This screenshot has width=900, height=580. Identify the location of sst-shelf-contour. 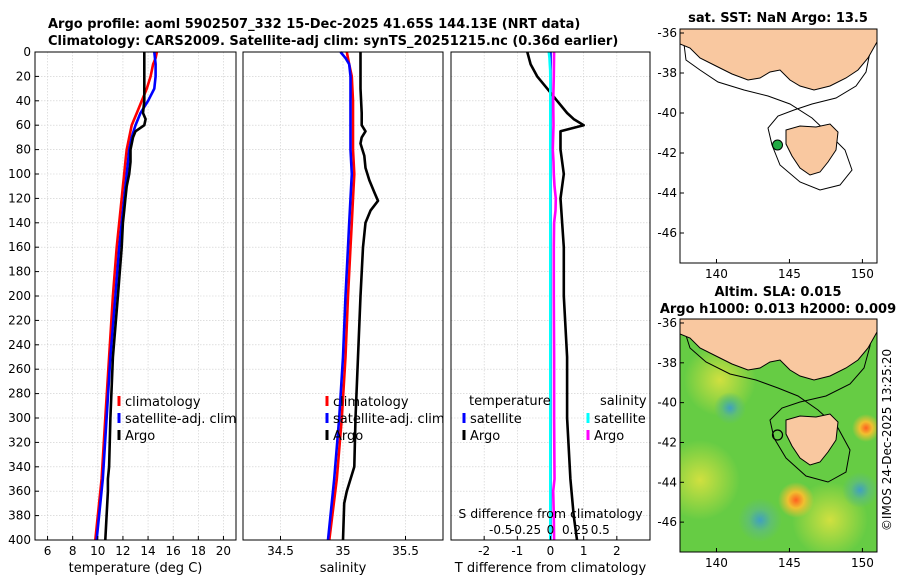
(779, 110).